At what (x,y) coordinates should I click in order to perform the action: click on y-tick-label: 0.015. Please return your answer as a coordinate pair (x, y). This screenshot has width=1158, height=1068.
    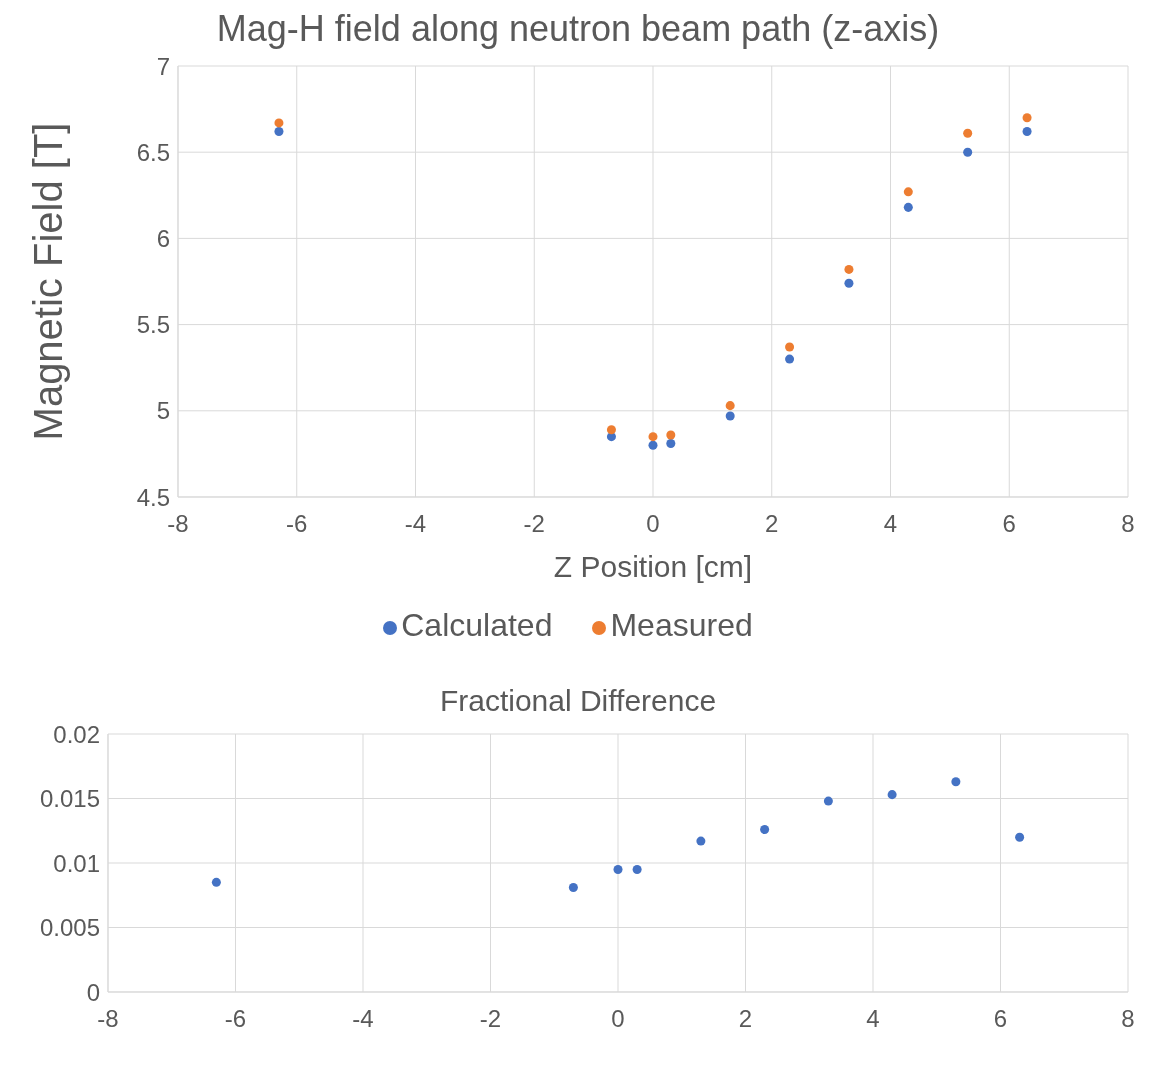
    Looking at the image, I should click on (69, 799).